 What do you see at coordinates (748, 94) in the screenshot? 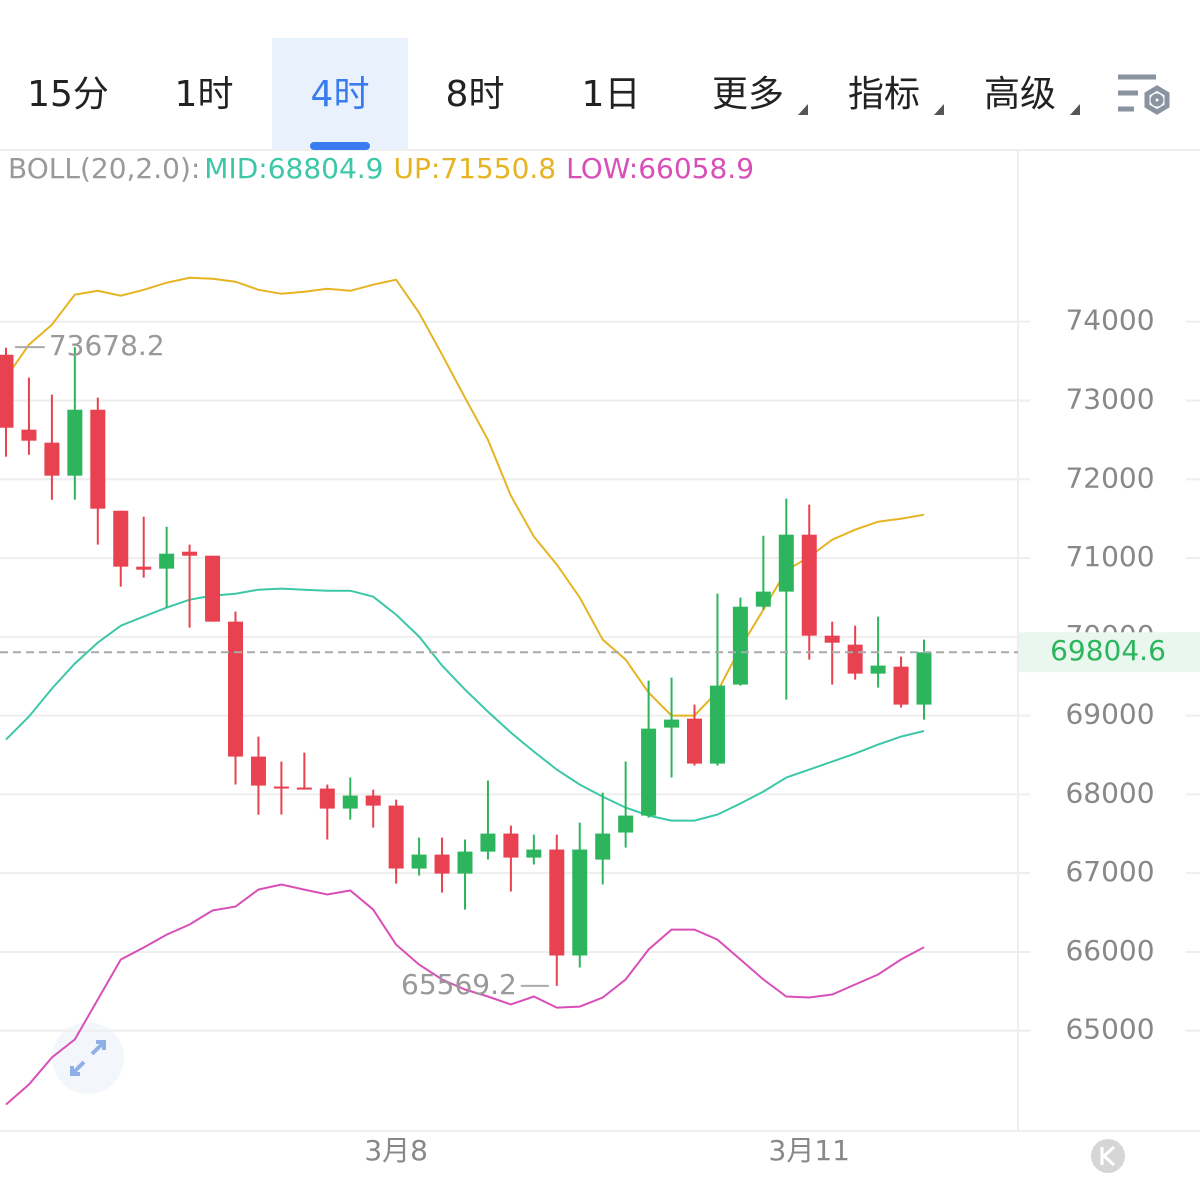
I see `tab: 更多` at bounding box center [748, 94].